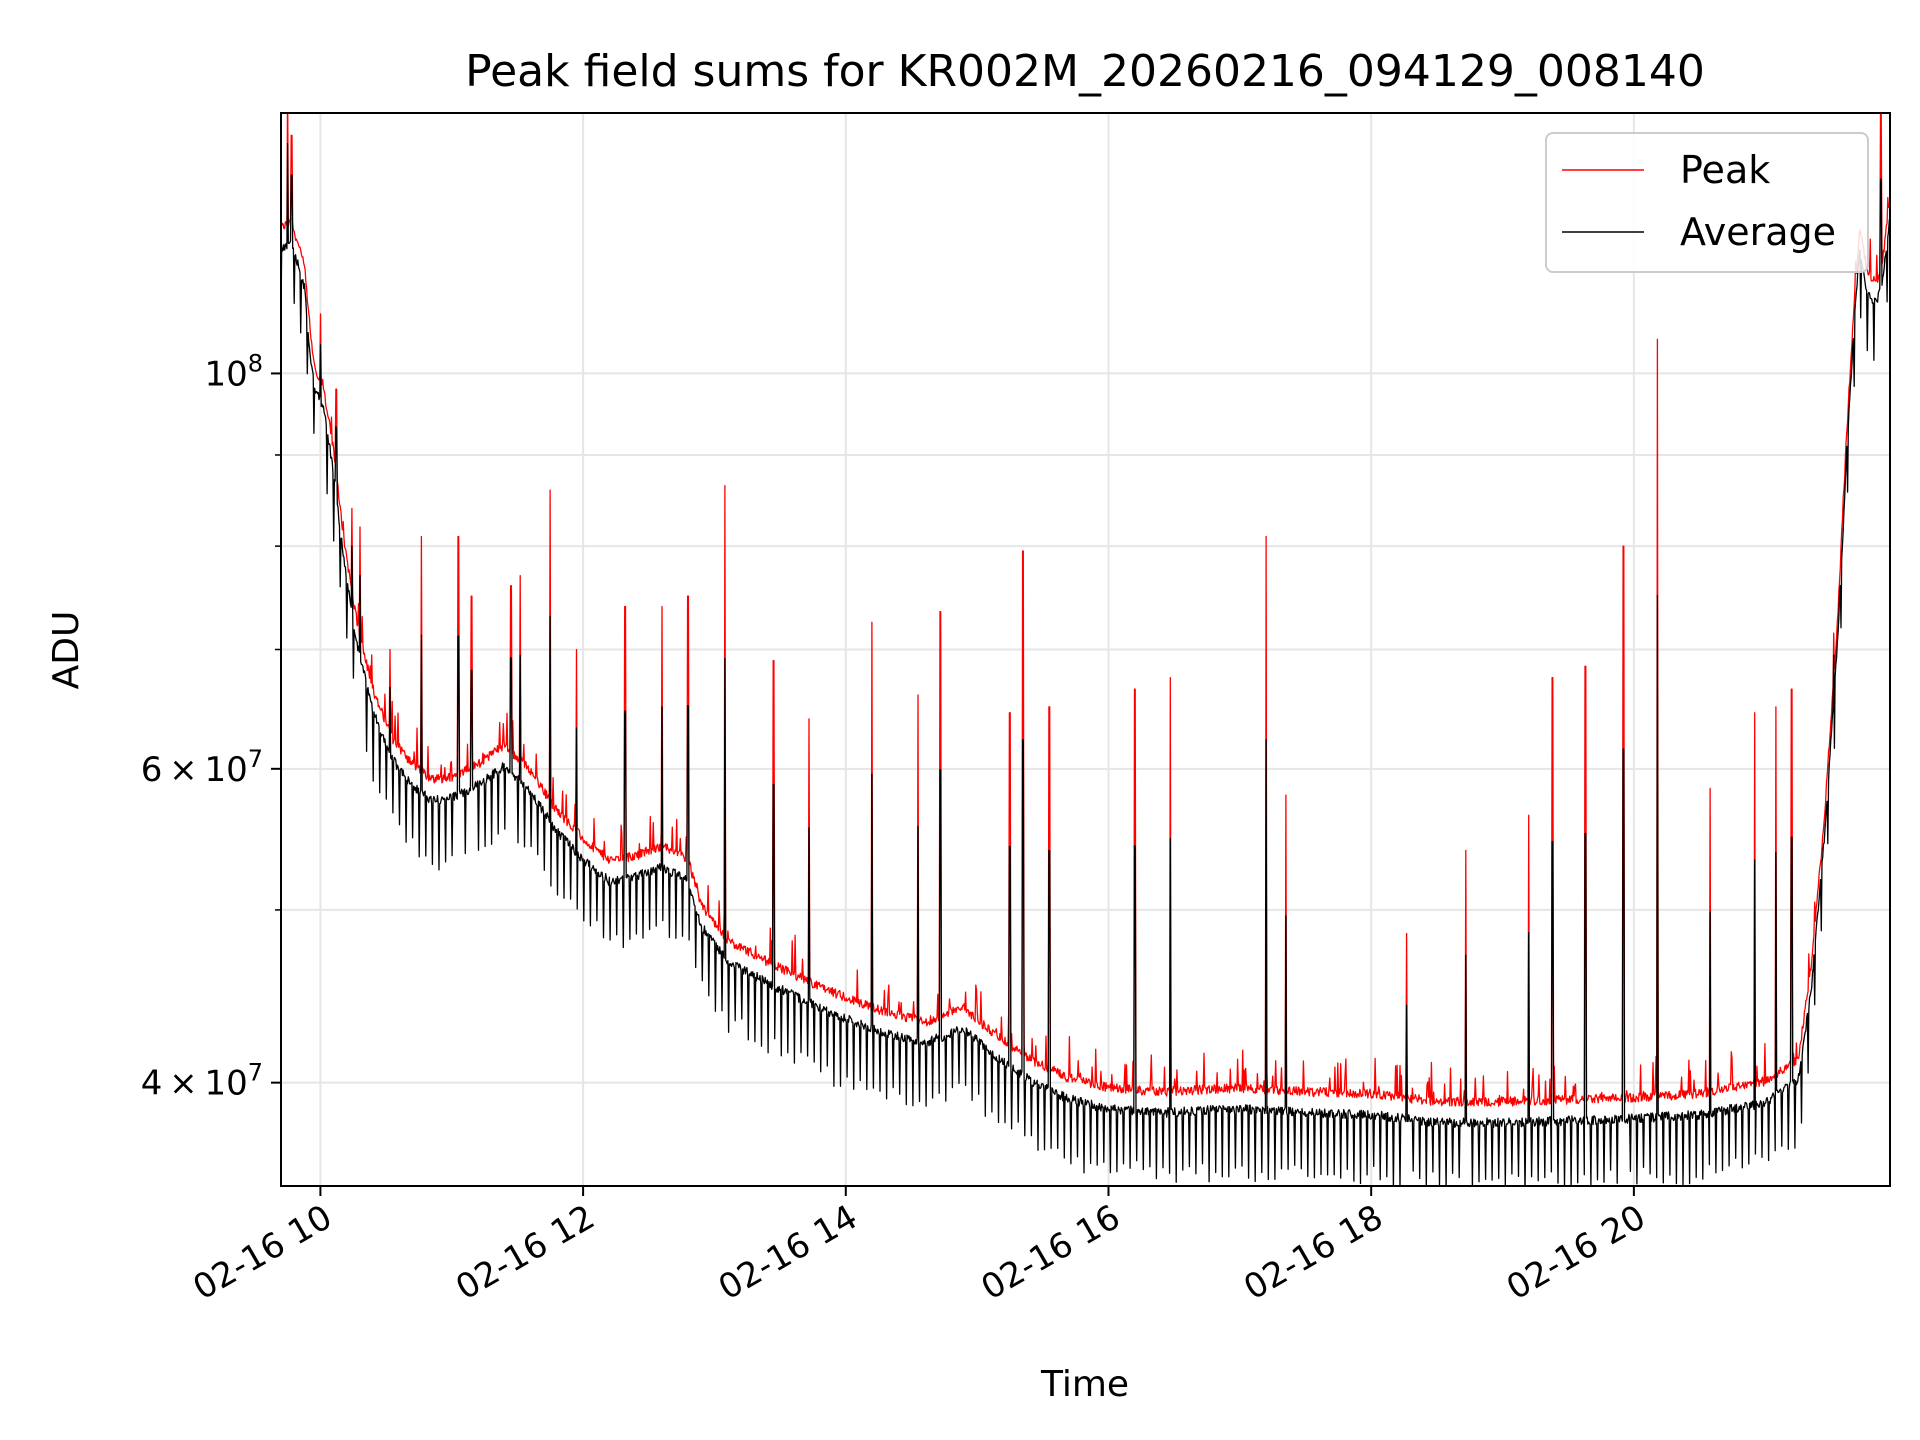 The width and height of the screenshot is (1920, 1440). I want to click on legend-box, so click(1707, 202).